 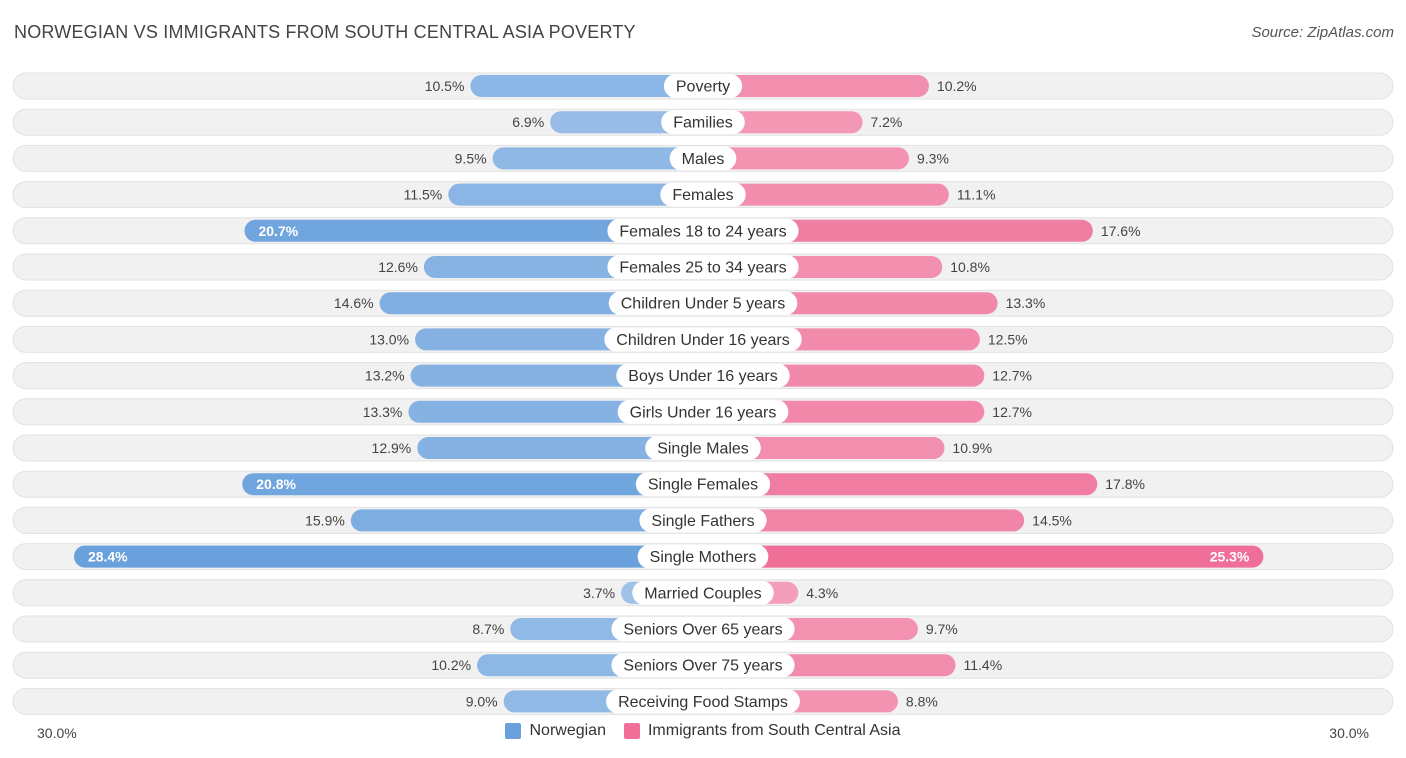 What do you see at coordinates (473, 230) in the screenshot?
I see `bar-norwegian-females-18-to-24-years` at bounding box center [473, 230].